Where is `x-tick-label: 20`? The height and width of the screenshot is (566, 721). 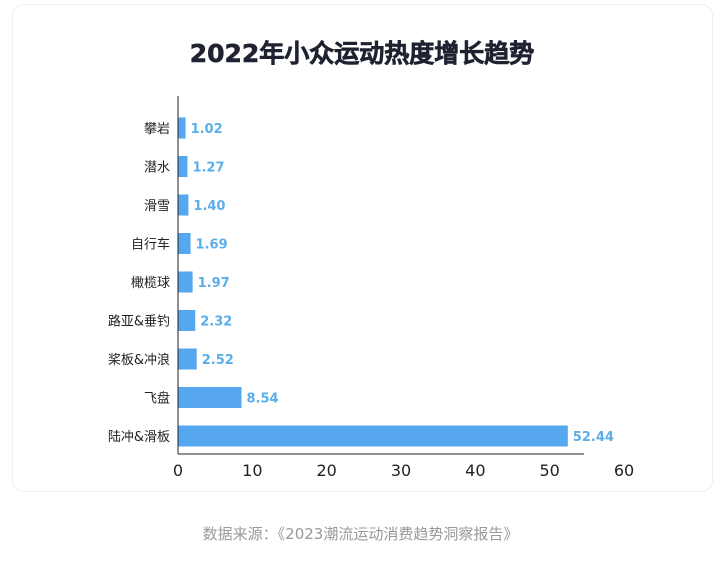
x-tick-label: 20 is located at coordinates (326, 470).